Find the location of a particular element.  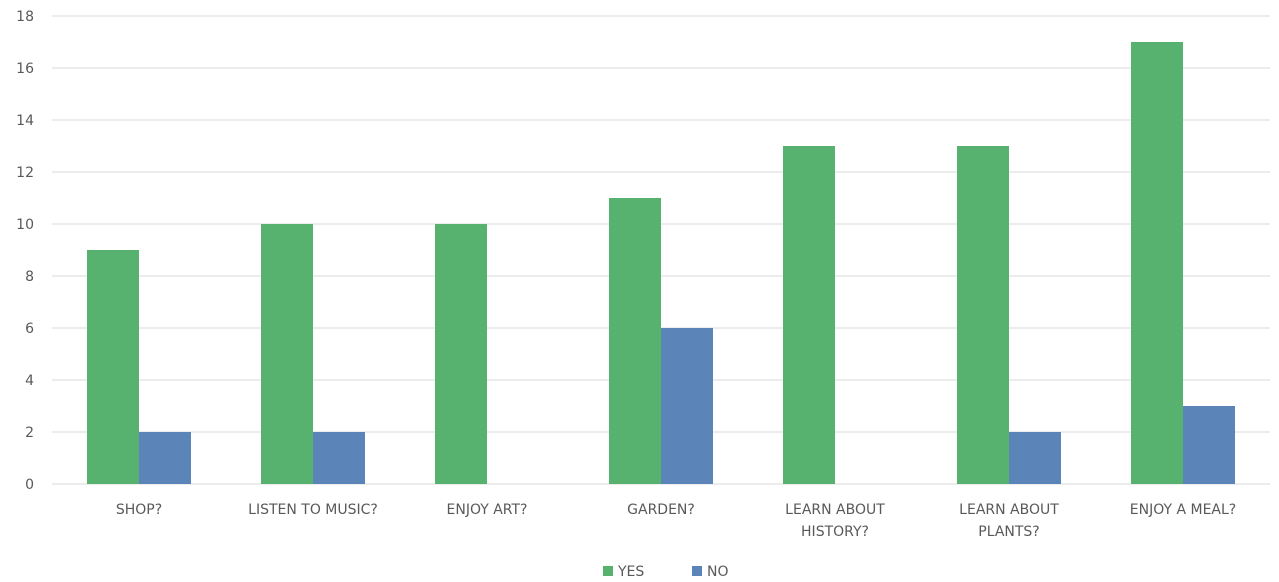

x-tick-label: ENJOY A MEAL? is located at coordinates (1183, 510).